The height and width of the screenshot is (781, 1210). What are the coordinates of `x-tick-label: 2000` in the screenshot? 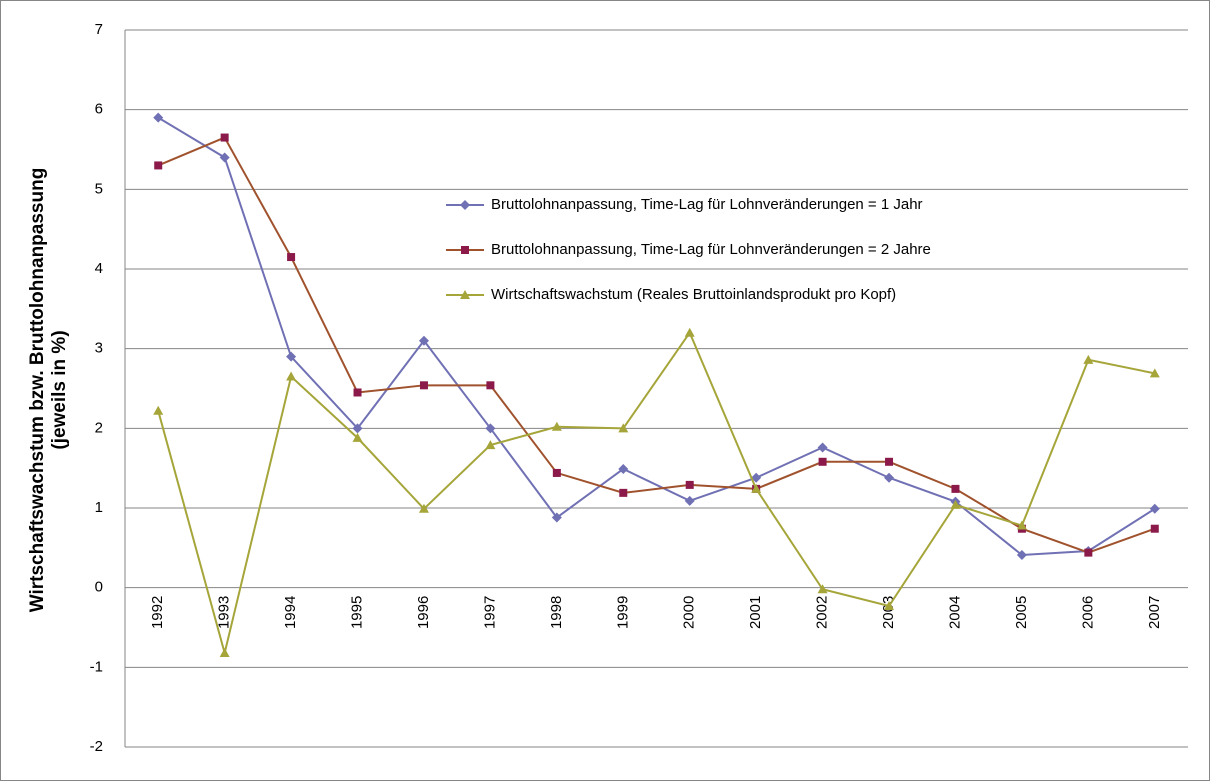 It's located at (689, 612).